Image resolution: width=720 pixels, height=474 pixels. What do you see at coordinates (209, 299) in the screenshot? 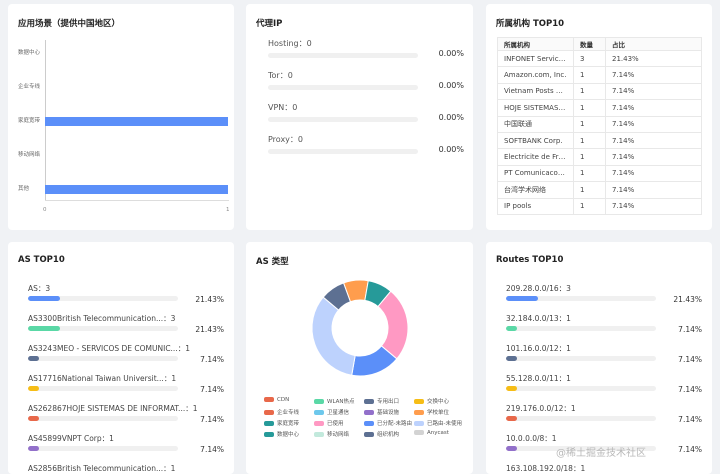
I see `as-top-pct: 21.43%` at bounding box center [209, 299].